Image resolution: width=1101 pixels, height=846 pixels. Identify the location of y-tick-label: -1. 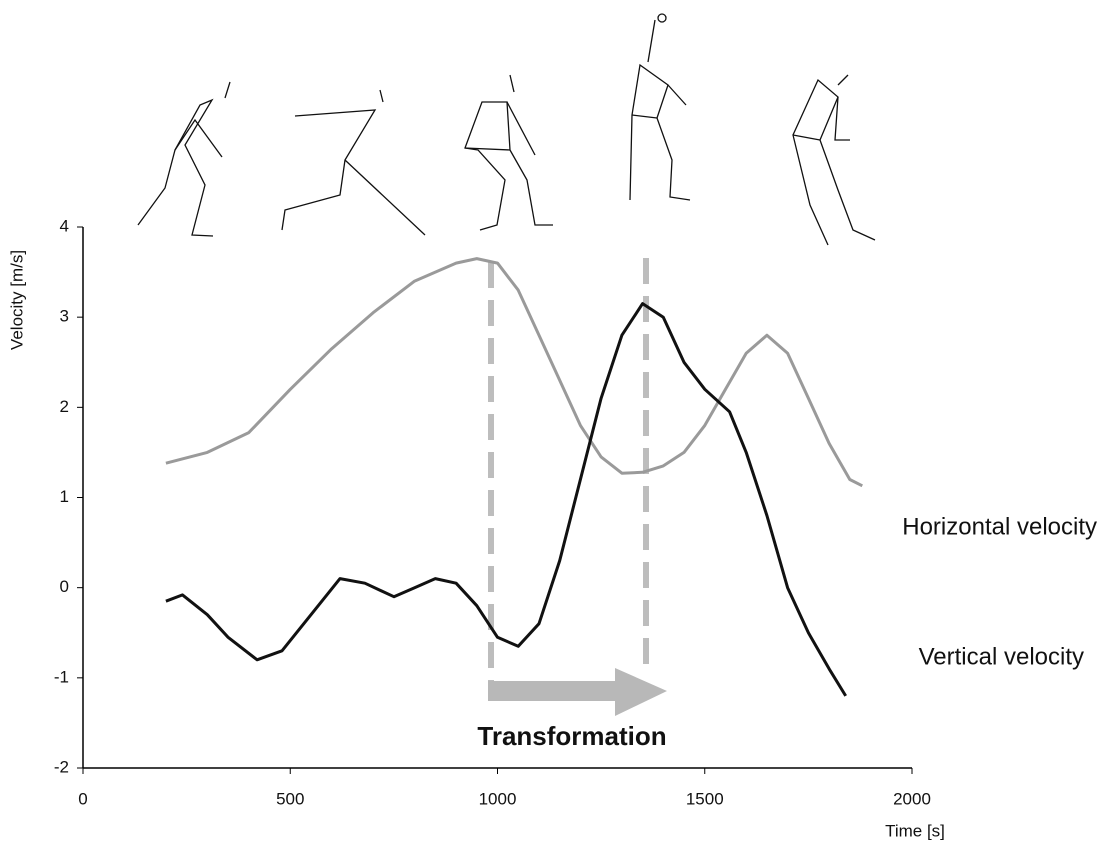
(61, 676).